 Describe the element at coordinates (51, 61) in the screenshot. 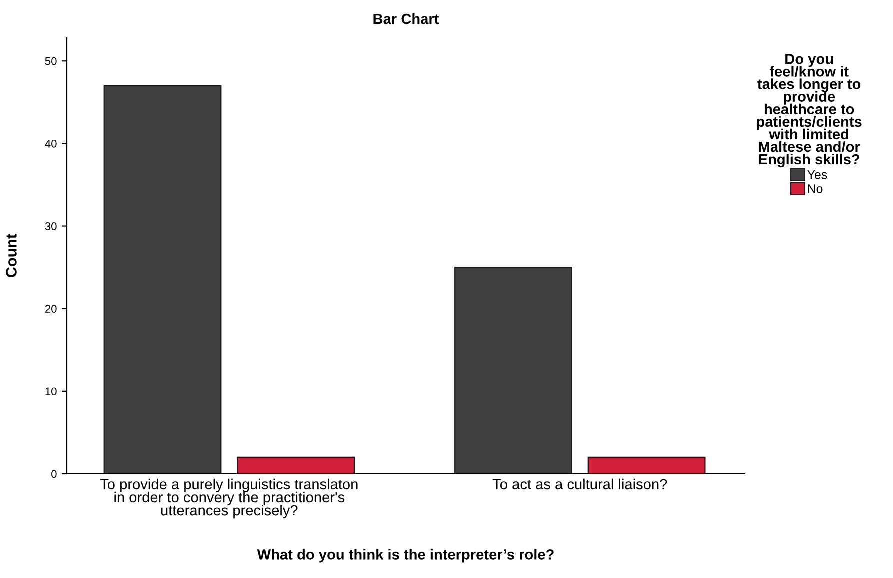

I see `y-tick-label: 50` at that location.